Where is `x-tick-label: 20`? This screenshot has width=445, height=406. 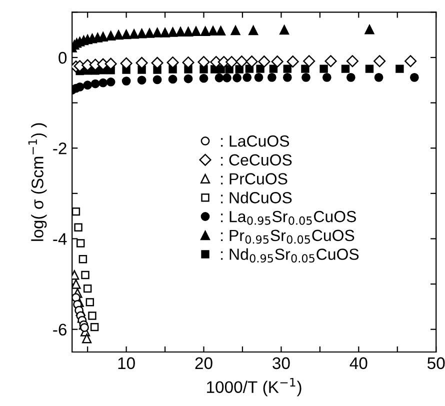
x-tick-label: 20 is located at coordinates (203, 363).